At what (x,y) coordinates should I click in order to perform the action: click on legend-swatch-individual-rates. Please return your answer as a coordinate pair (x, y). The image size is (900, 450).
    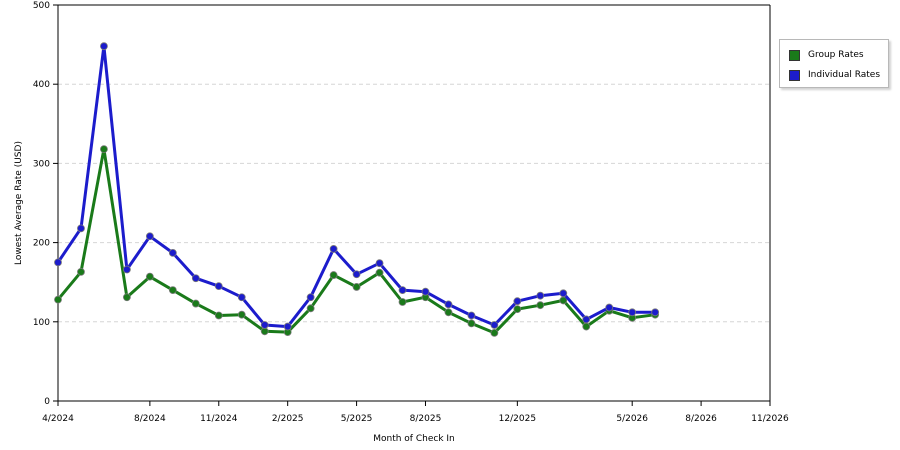
    Looking at the image, I should click on (794, 75).